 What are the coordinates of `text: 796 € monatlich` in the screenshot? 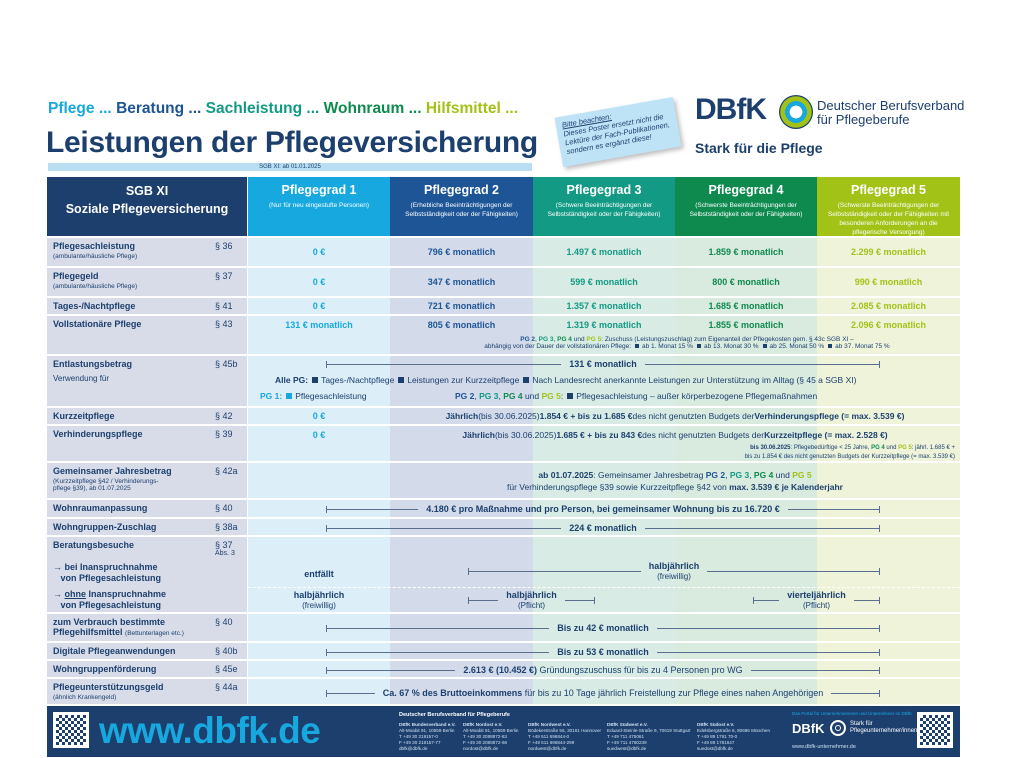 It's located at (461, 252).